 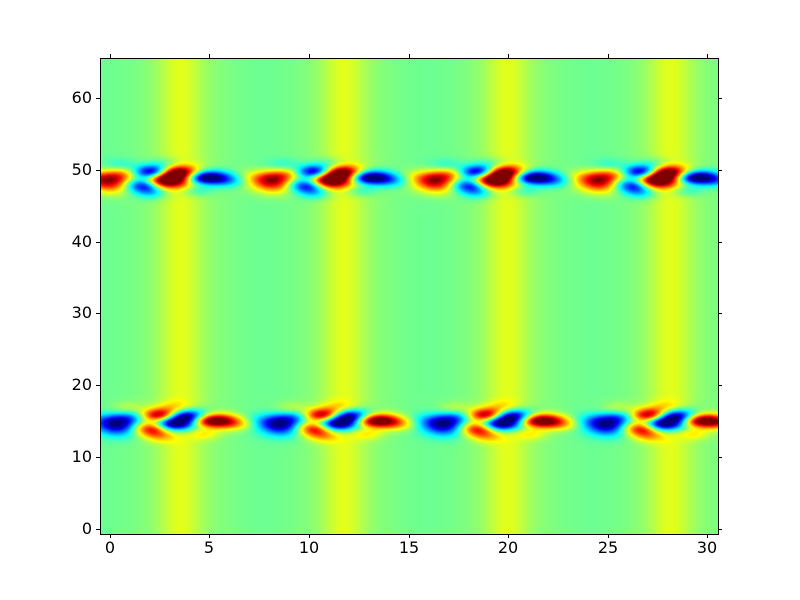 I want to click on x-tick-label: 25, so click(x=608, y=547).